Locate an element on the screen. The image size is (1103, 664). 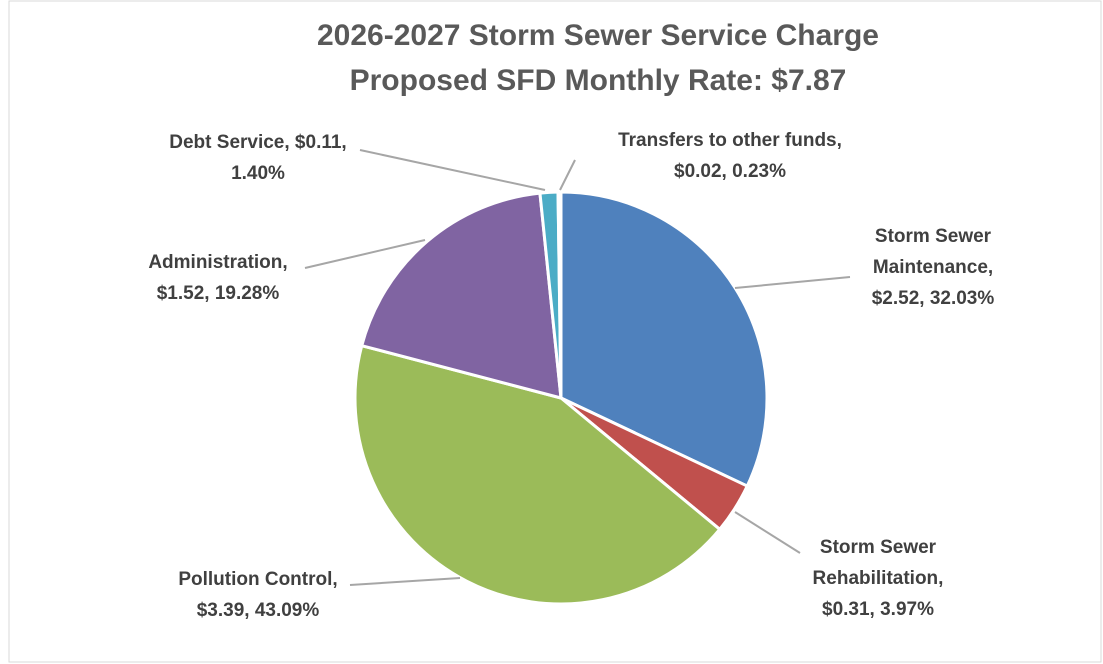
data-label: $0.31, 3.97% is located at coordinates (878, 609).